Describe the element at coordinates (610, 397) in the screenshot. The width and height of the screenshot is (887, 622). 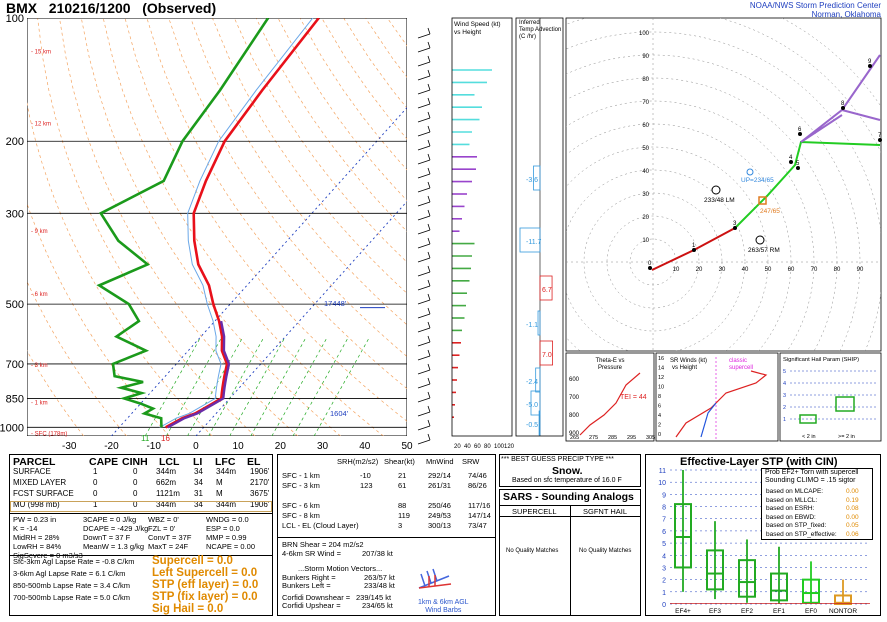
I see `theta-panel-frame` at that location.